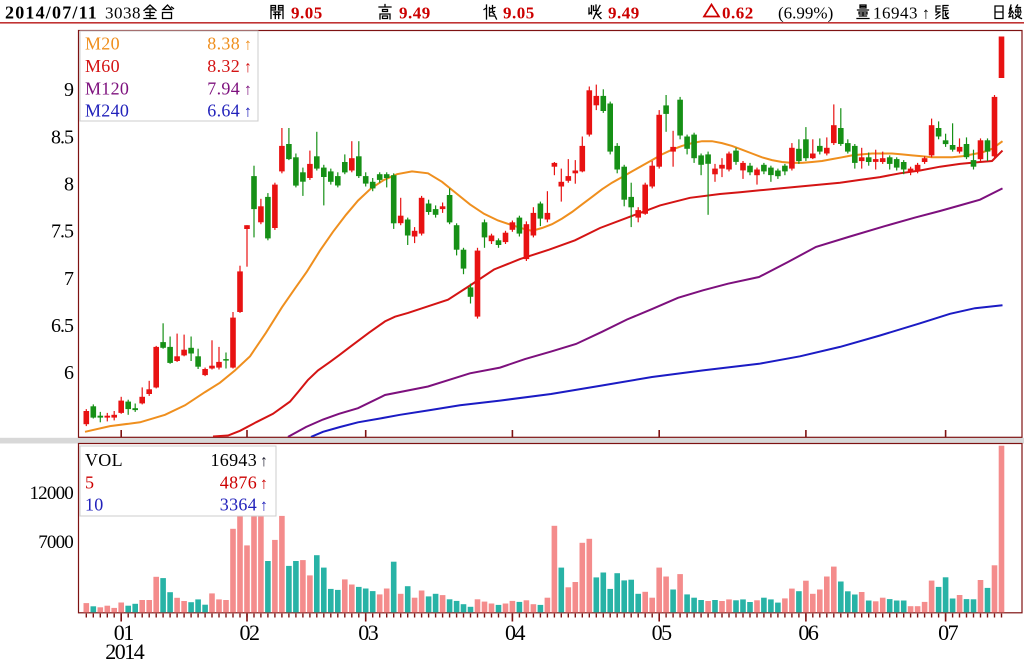  I want to click on svg-text: (6.99%), so click(805, 13).